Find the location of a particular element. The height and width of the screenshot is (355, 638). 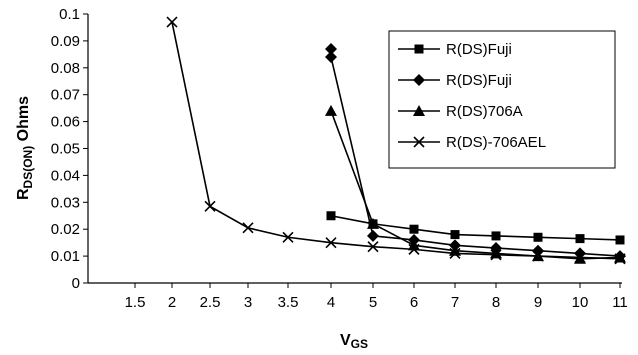

legend-item-3: R(DS)706A is located at coordinates (460, 111).